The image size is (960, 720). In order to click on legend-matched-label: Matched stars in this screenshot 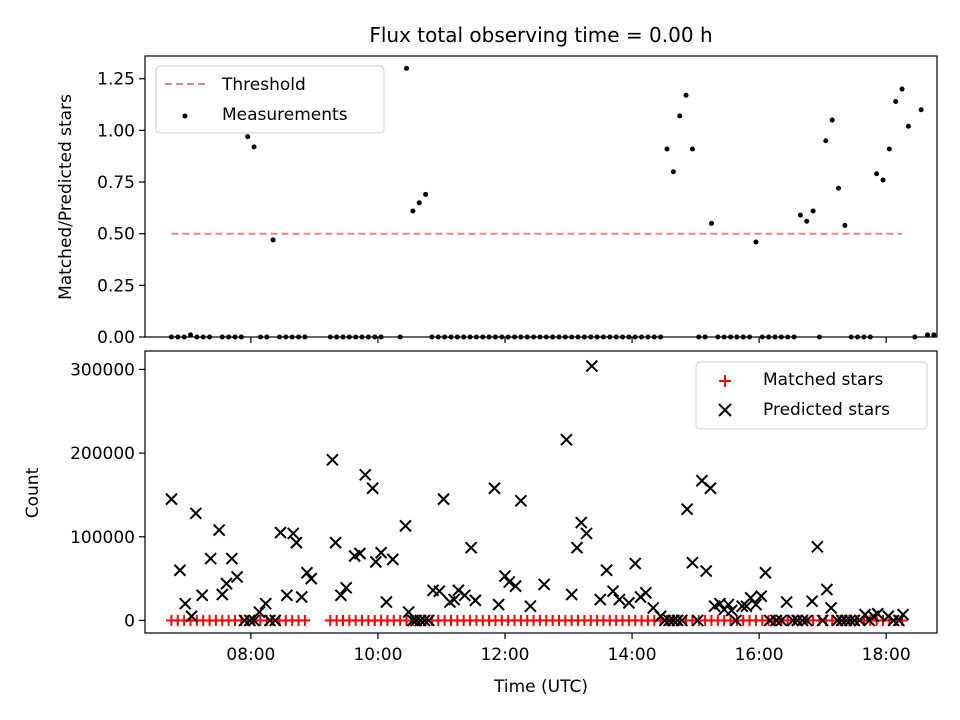, I will do `click(823, 380)`.